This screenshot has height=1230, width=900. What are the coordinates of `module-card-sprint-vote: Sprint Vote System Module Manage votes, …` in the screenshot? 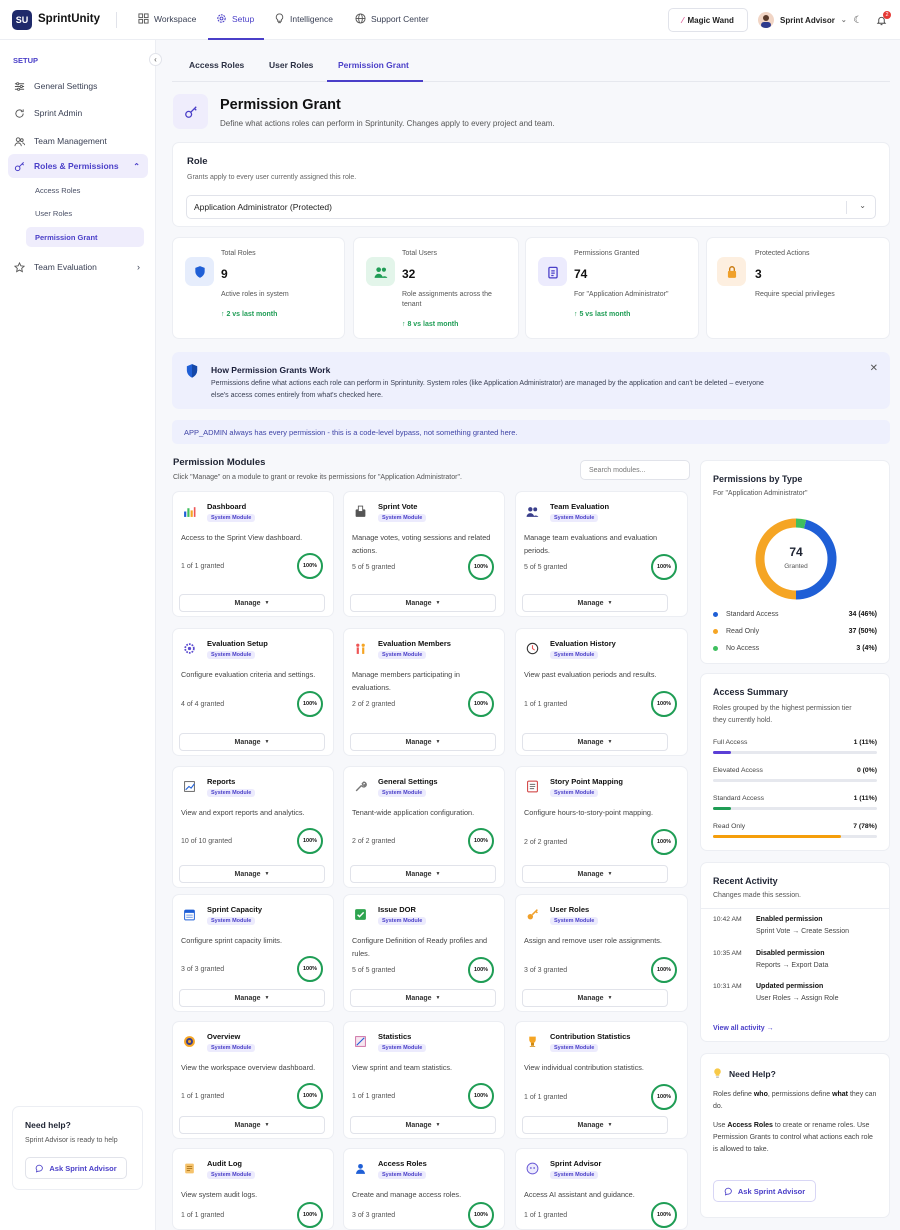 It's located at (424, 554).